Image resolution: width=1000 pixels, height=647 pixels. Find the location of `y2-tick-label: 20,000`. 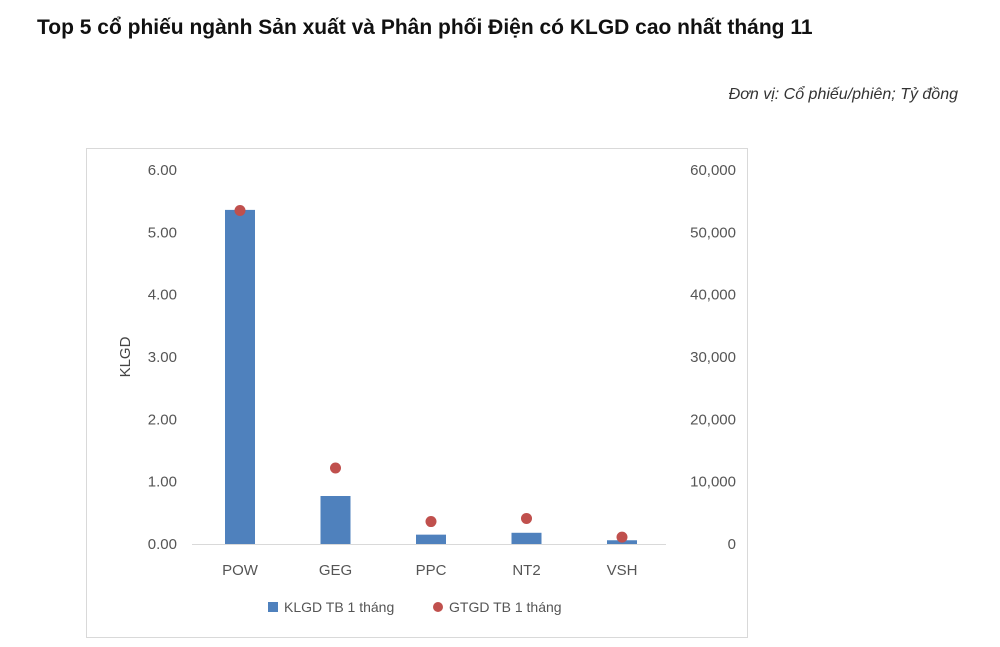

y2-tick-label: 20,000 is located at coordinates (713, 419).